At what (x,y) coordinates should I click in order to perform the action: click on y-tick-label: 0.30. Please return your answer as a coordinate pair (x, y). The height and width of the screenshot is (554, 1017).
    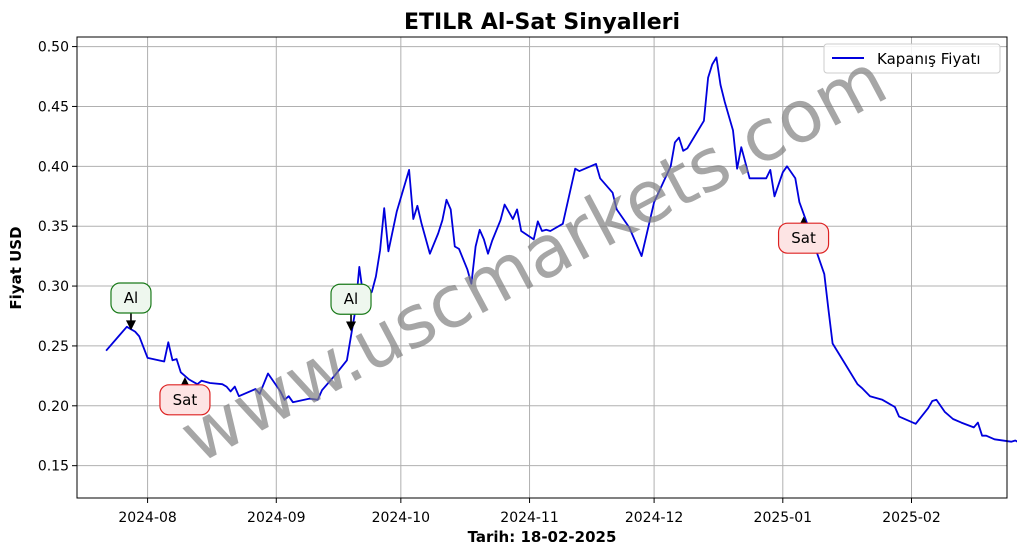
    Looking at the image, I should click on (53, 287).